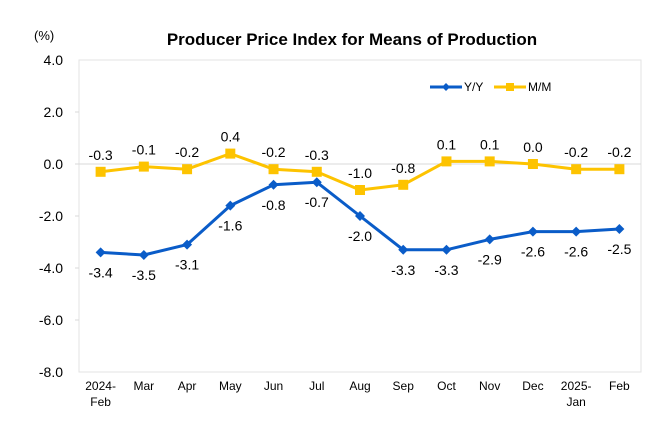 The image size is (660, 440). What do you see at coordinates (490, 87) in the screenshot?
I see `legend: Y/Y M/M` at bounding box center [490, 87].